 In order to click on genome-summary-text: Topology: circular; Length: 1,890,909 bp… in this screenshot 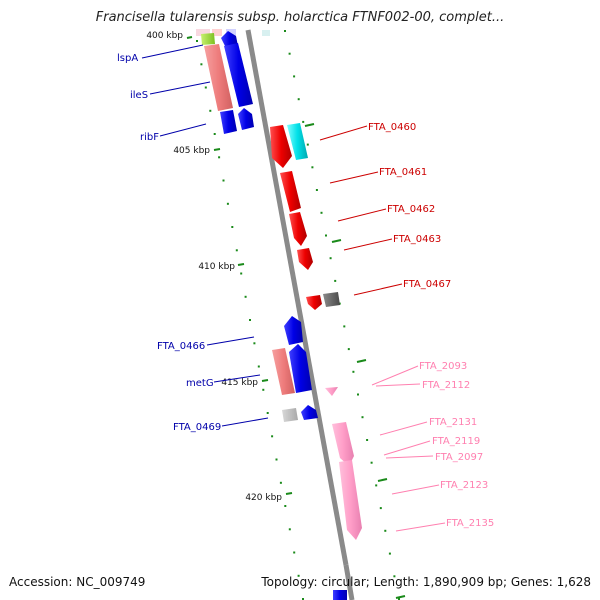, I will do `click(425, 582)`.